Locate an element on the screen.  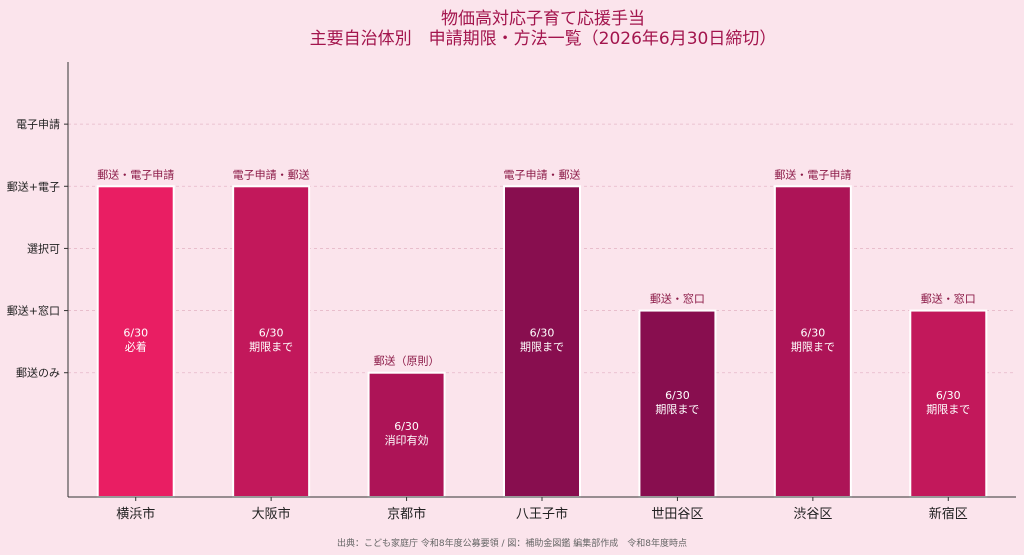
y-tick-label: 電子申請 is located at coordinates (38, 124).